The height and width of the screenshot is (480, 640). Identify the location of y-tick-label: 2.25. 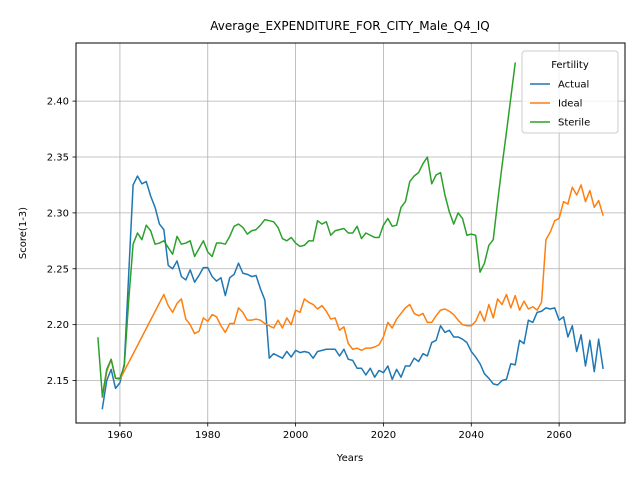
(58, 269).